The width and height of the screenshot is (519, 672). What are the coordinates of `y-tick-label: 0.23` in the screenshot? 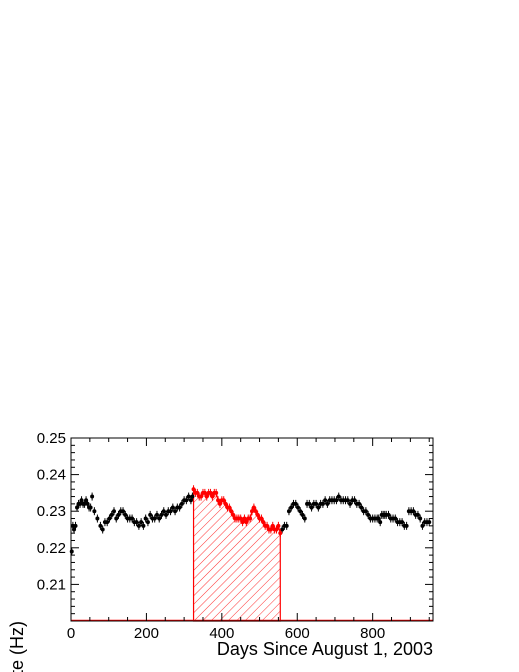 It's located at (51, 511).